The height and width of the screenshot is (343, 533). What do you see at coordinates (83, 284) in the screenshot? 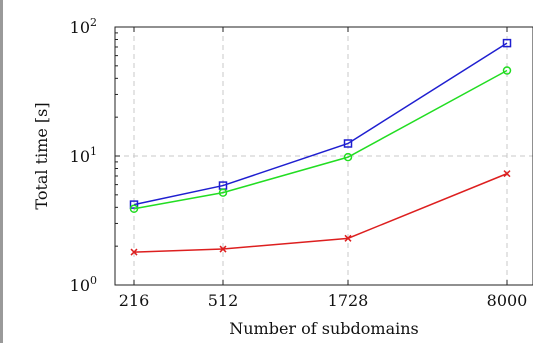
I see `y-tick-label: 10⁰` at bounding box center [83, 284].